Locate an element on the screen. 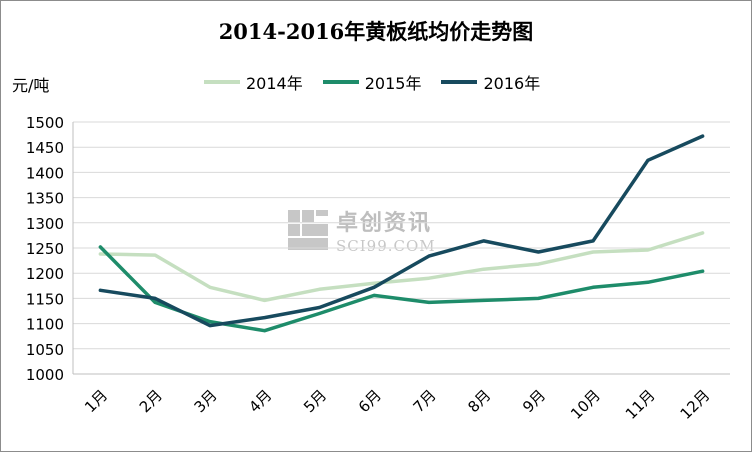 The image size is (752, 452). y-tick-label: 1250 is located at coordinates (45, 249).